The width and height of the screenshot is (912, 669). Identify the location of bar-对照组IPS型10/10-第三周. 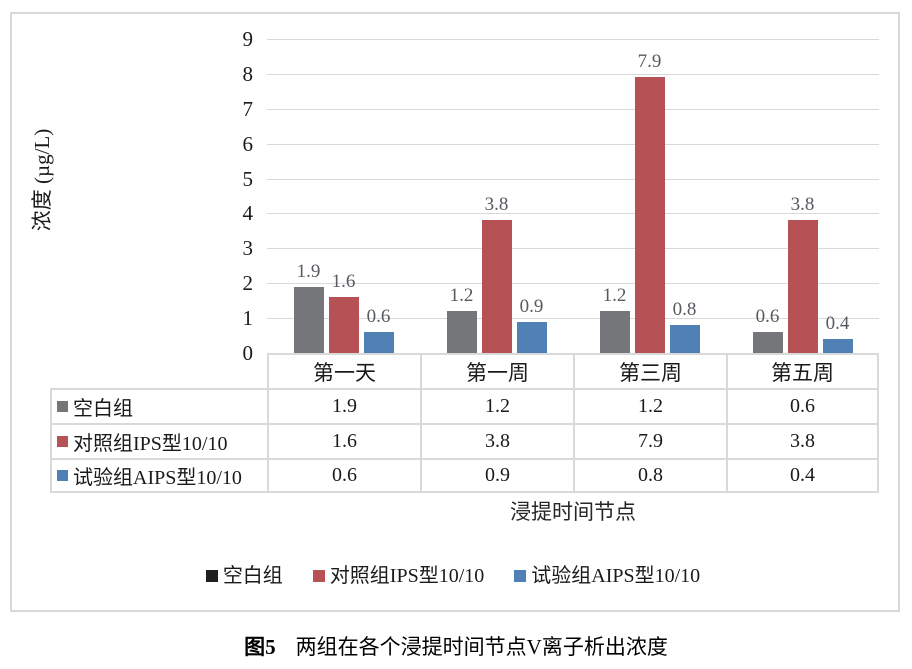
(649, 215).